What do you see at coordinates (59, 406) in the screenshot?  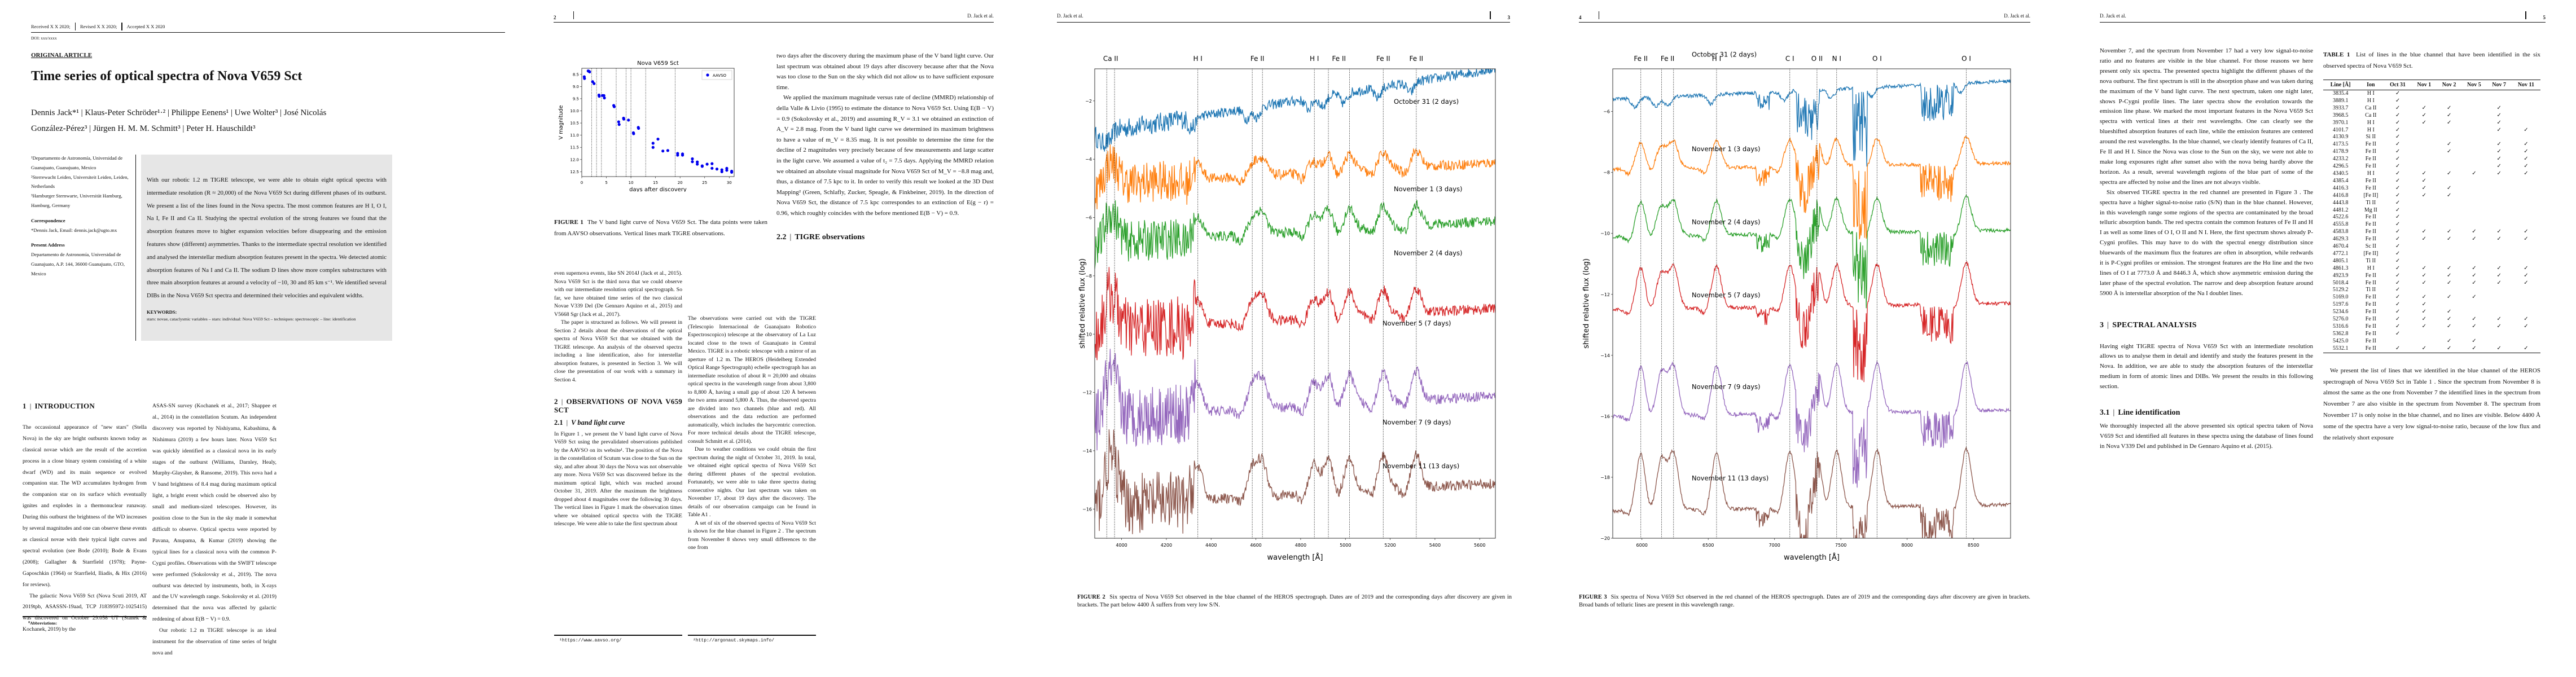 I see `section-heading-introduction: 1 | INTRODUCTION` at bounding box center [59, 406].